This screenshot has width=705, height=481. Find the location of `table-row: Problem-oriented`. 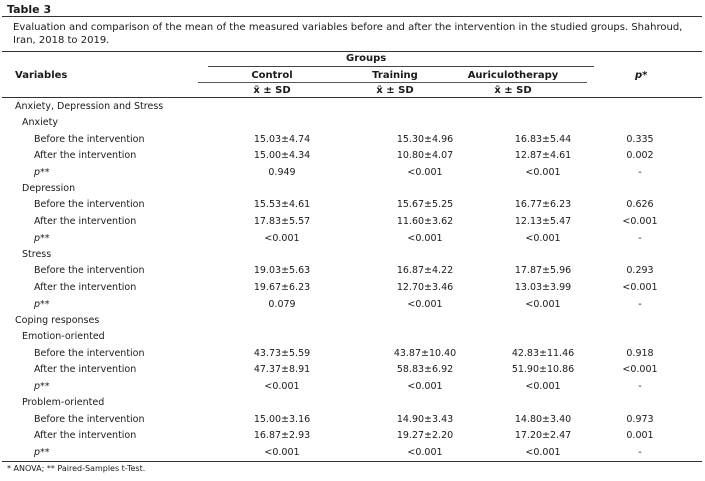

table-row: Problem-oriented is located at coordinates (352, 405).